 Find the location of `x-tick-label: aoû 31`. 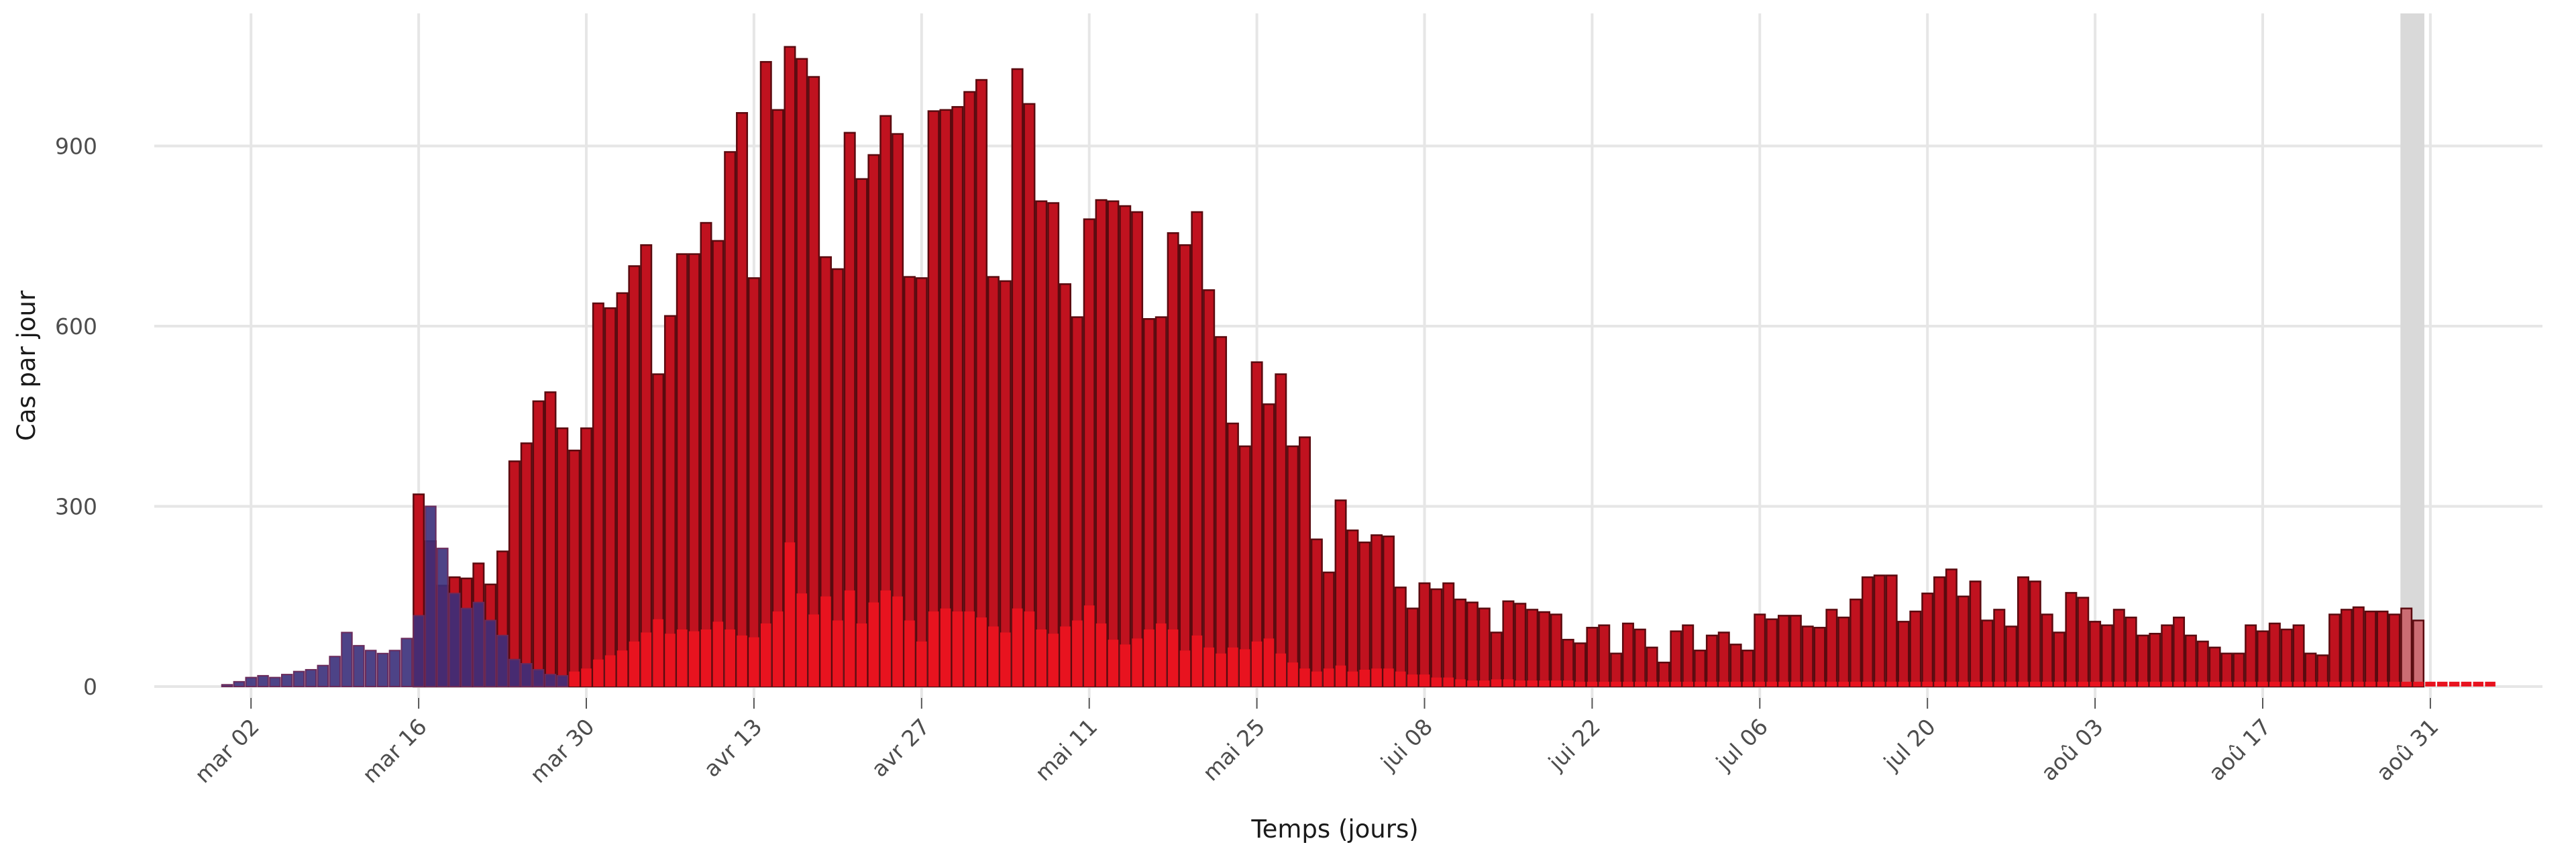

x-tick-label: aoû 31 is located at coordinates (2407, 749).